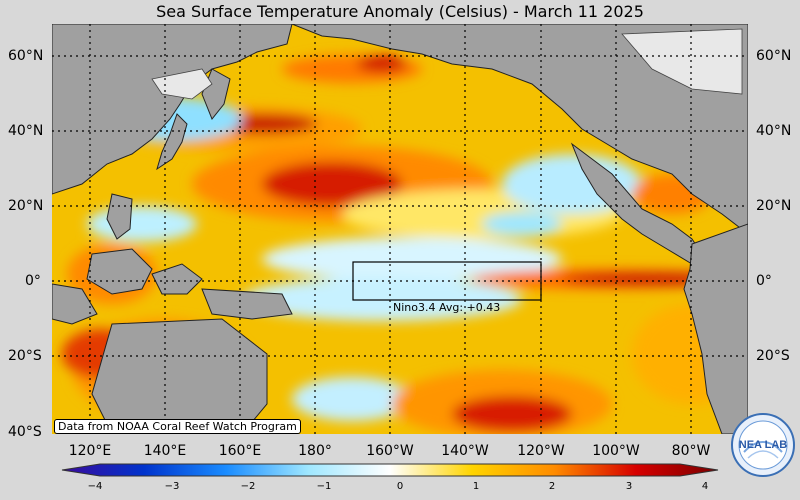 The height and width of the screenshot is (500, 800). Describe the element at coordinates (26, 56) in the screenshot. I see `lat-label-60n-left: 60°N` at that location.